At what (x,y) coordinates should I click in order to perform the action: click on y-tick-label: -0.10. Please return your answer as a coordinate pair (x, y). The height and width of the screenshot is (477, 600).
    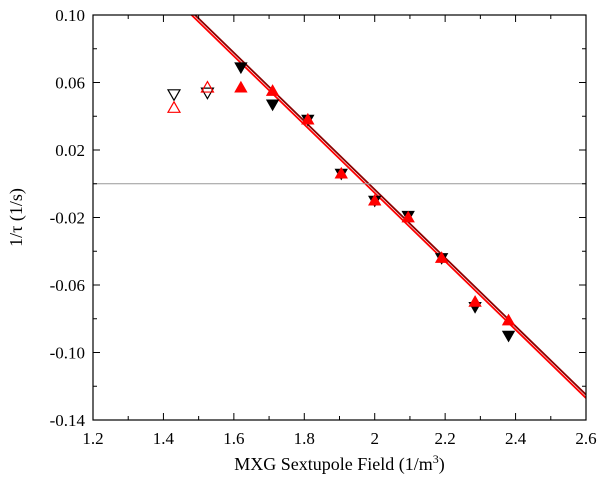
    Looking at the image, I should click on (67, 353).